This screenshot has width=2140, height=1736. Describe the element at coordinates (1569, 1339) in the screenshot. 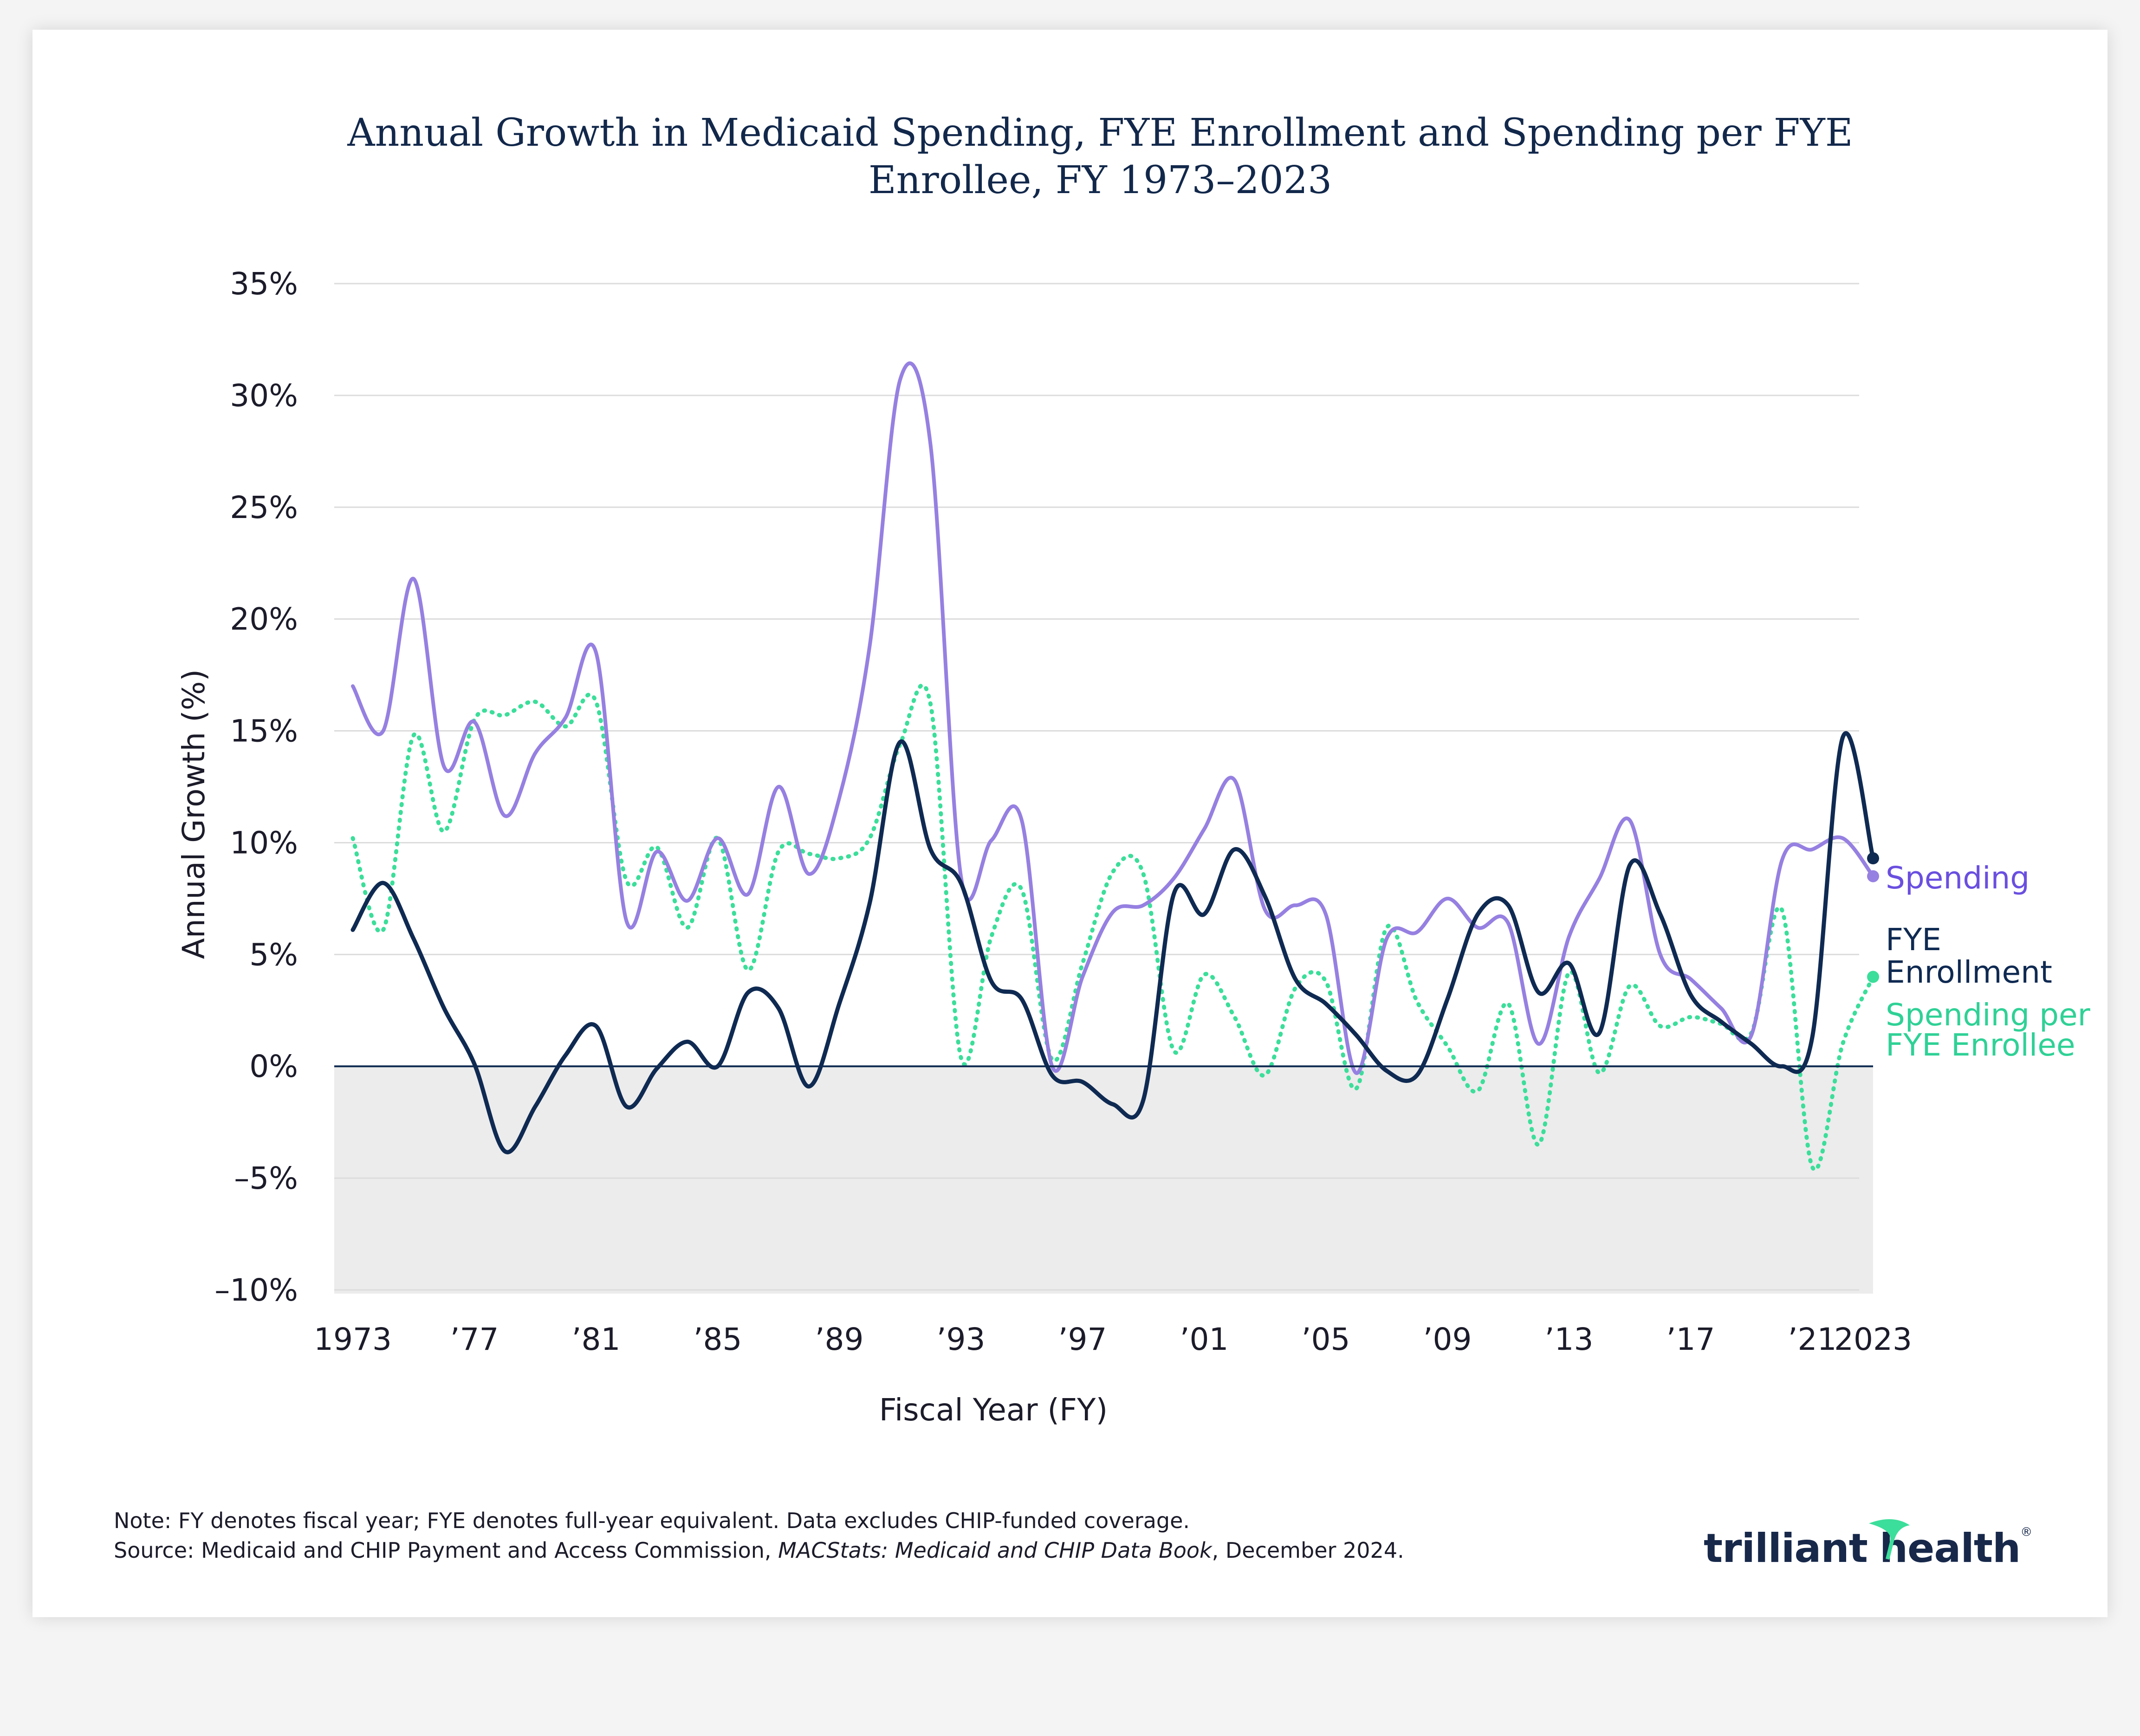

I see `x-tick-label: ’13` at that location.